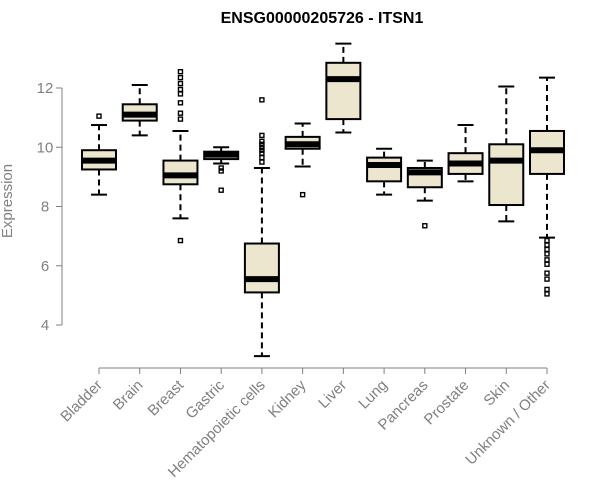 Image resolution: width=600 pixels, height=500 pixels. What do you see at coordinates (180, 156) in the screenshot?
I see `box-breast` at bounding box center [180, 156].